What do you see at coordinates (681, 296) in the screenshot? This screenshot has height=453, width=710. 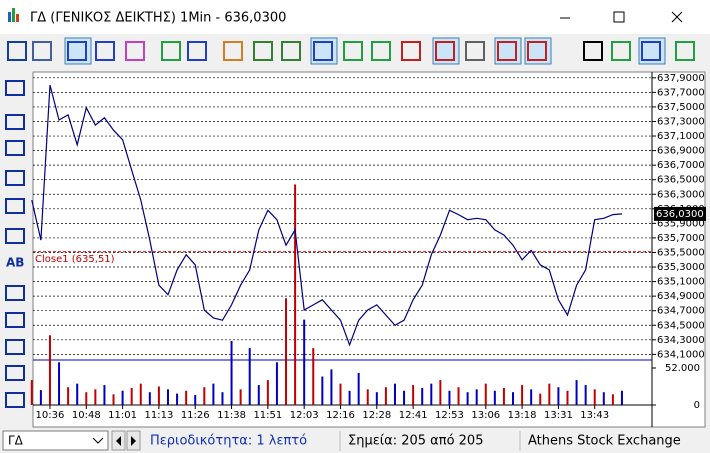 I see `y-tick-label: 634,9000` at bounding box center [681, 296].